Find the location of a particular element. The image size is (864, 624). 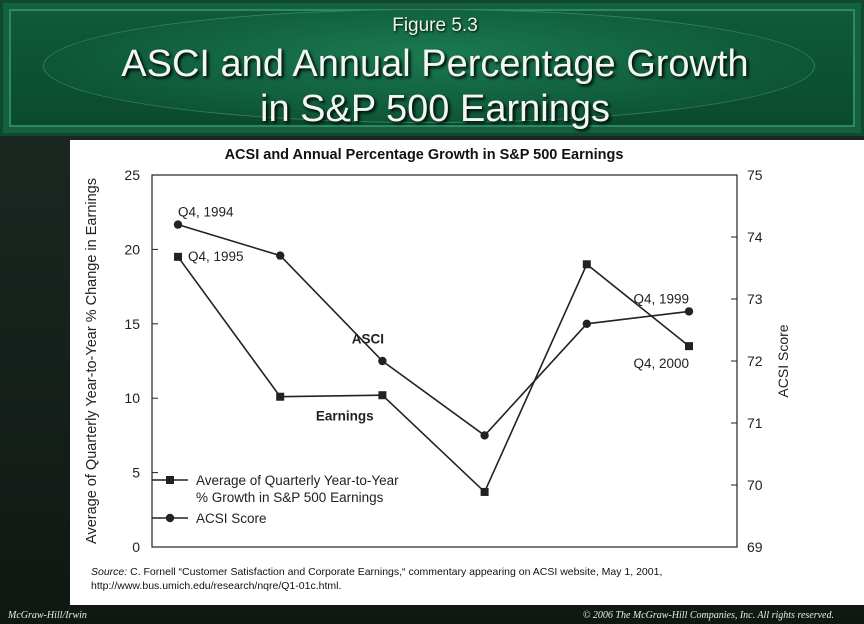

left-axis-tick-label: 15 is located at coordinates (132, 324).